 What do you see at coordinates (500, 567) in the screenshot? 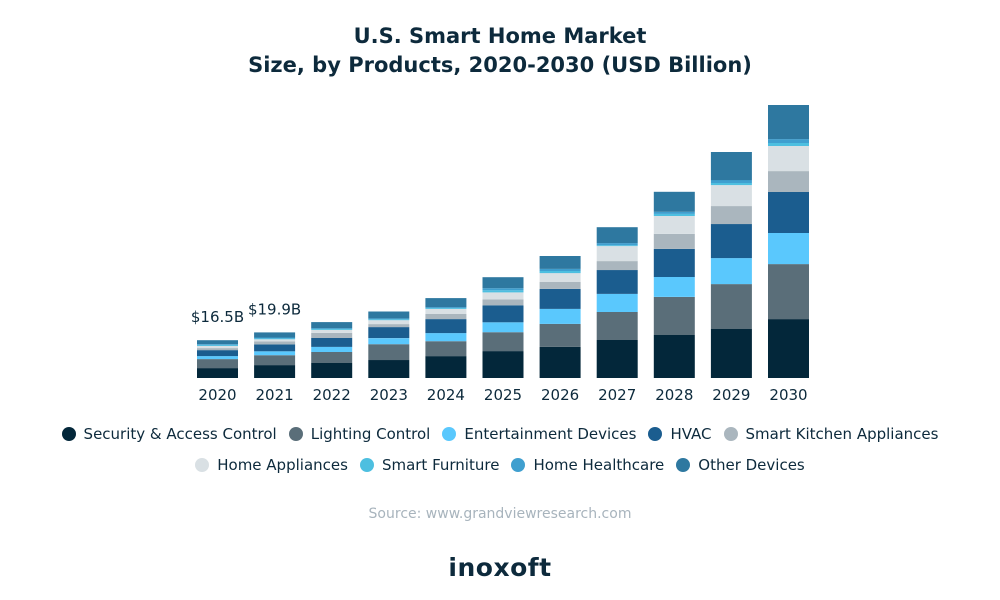
I see `brand-logo: inoxoft` at bounding box center [500, 567].